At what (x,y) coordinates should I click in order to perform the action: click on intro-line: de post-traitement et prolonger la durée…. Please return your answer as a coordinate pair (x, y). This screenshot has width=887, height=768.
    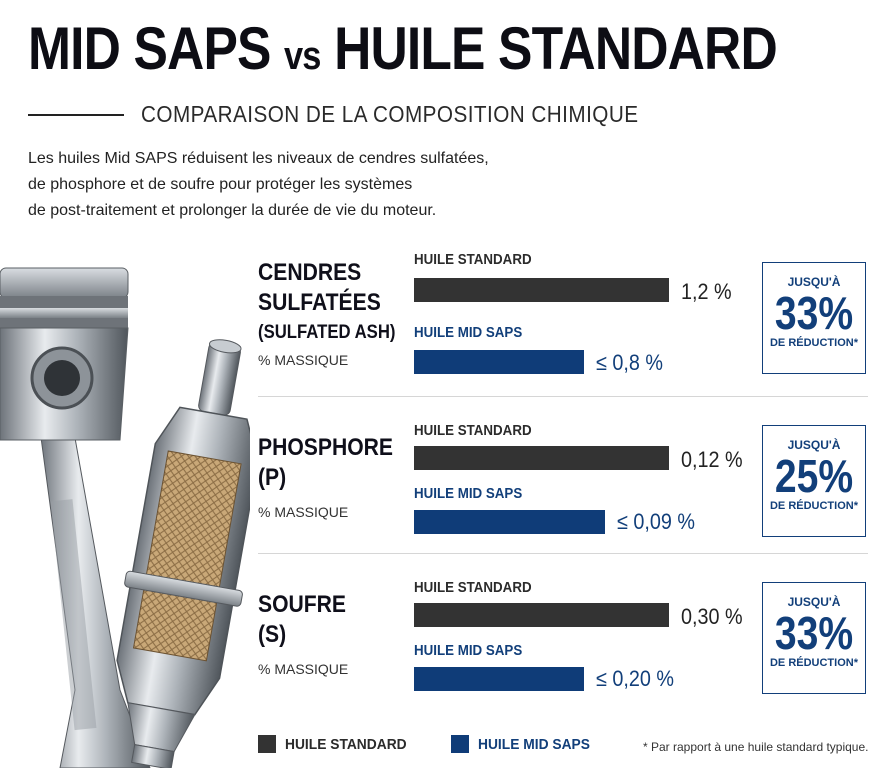
    Looking at the image, I should click on (232, 210).